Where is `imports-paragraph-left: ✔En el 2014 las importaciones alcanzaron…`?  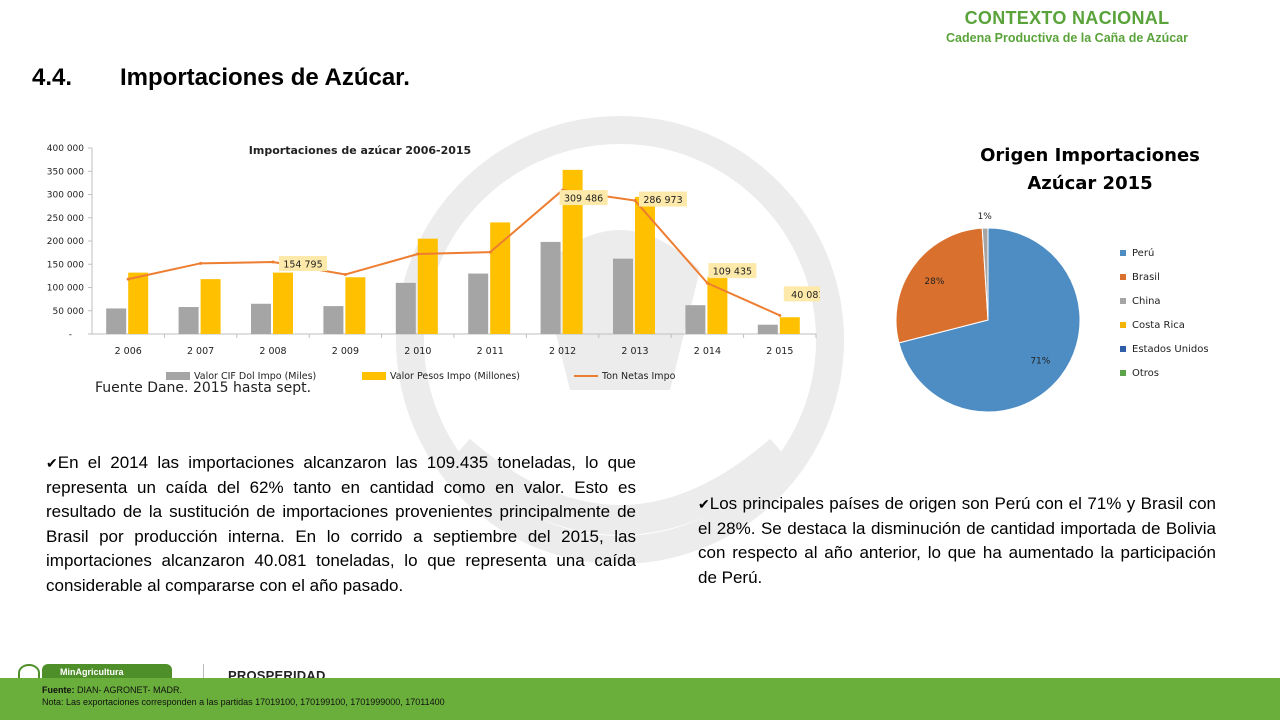 imports-paragraph-left: ✔En el 2014 las importaciones alcanzaron… is located at coordinates (341, 524).